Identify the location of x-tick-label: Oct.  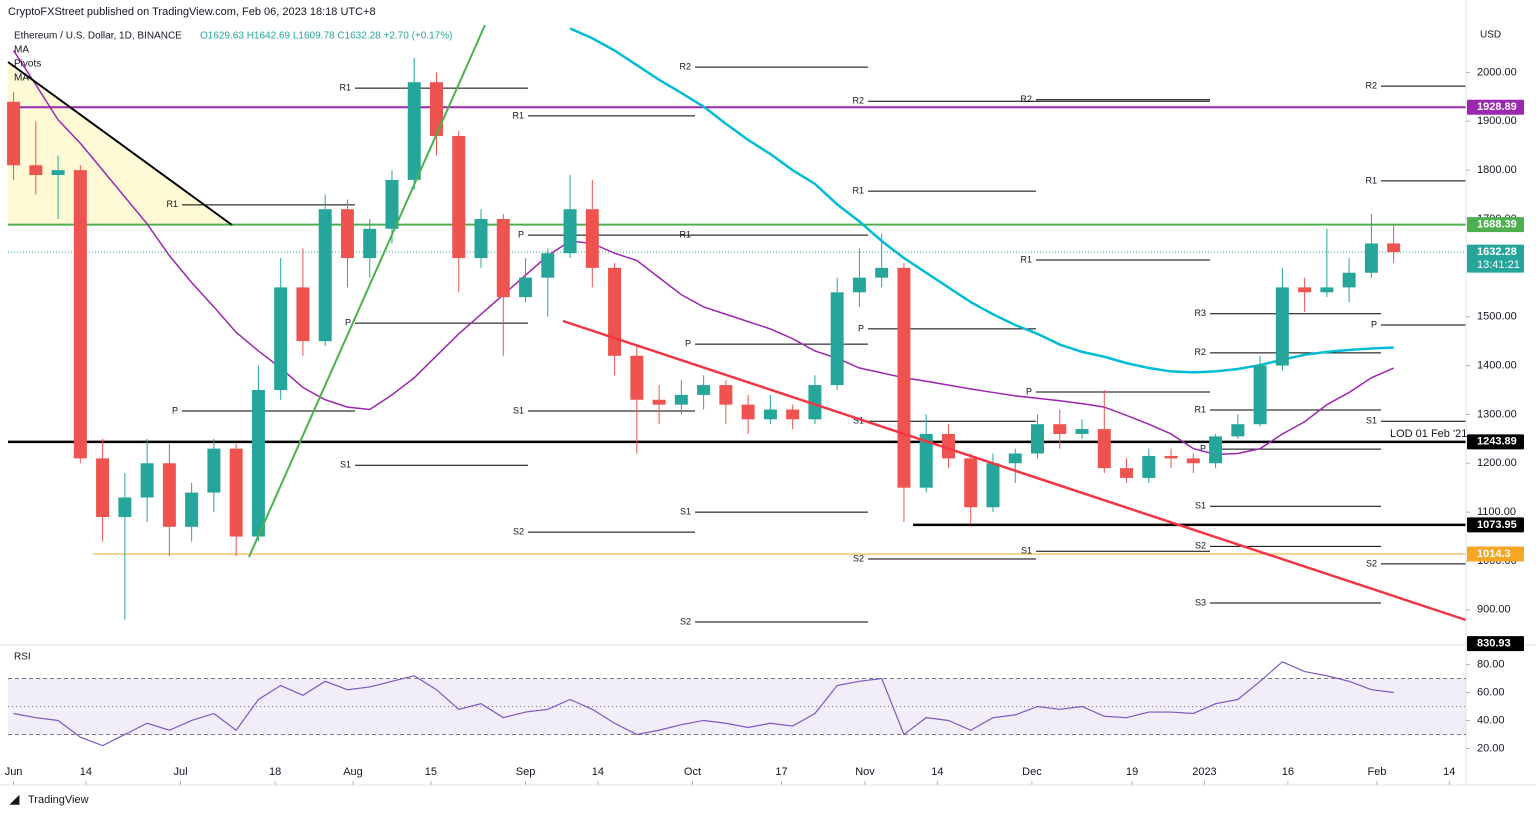
(692, 772).